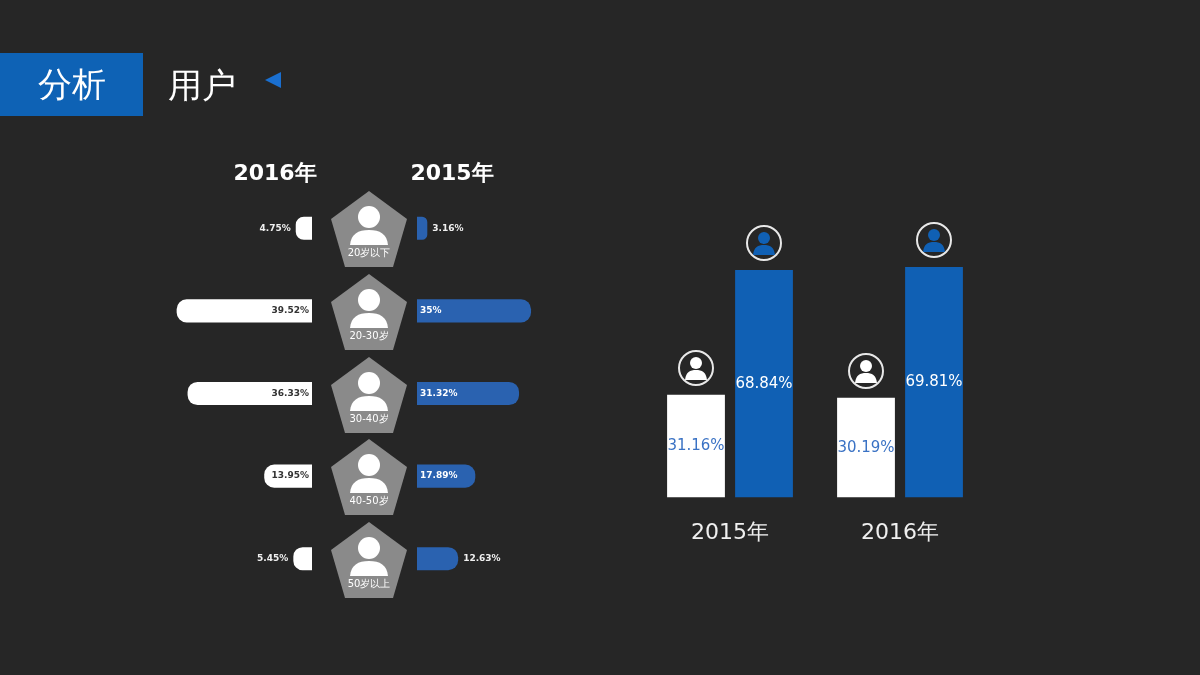  I want to click on data-label: 68.84%, so click(764, 382).